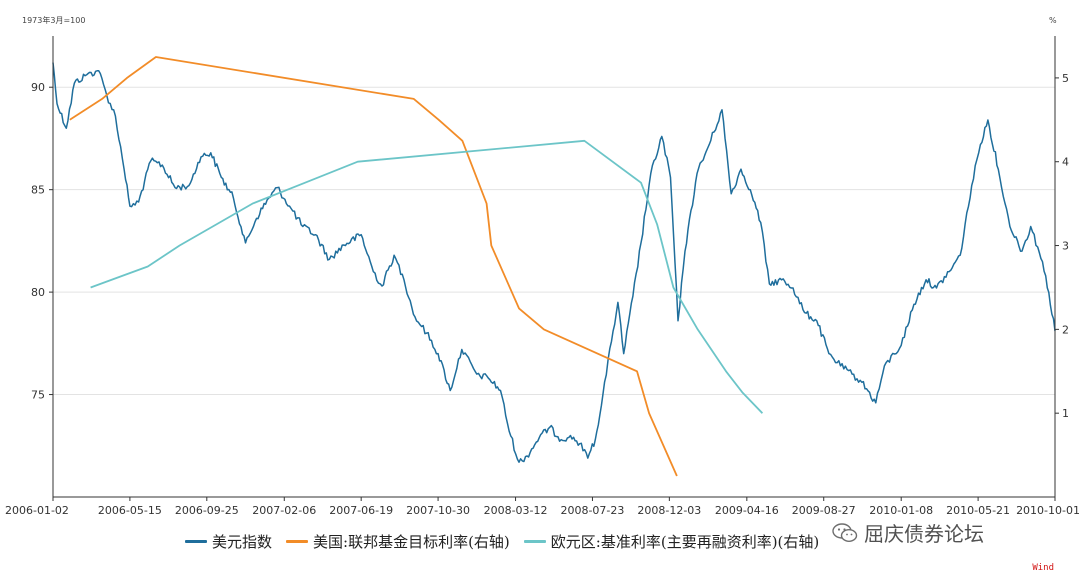  What do you see at coordinates (53, 20) in the screenshot?
I see `left-axis-unit: 1973年3月=100` at bounding box center [53, 20].